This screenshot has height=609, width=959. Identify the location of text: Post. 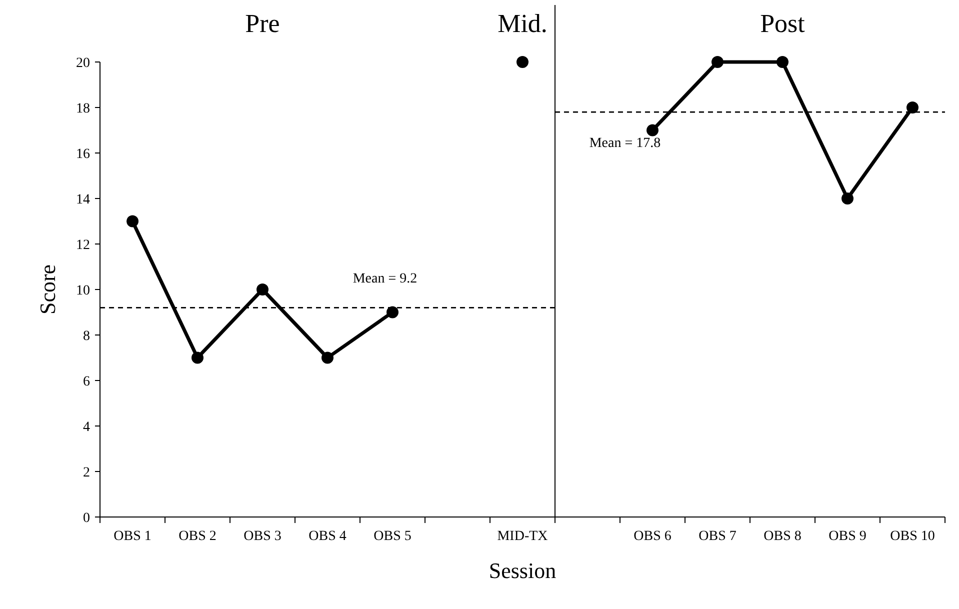
(783, 23).